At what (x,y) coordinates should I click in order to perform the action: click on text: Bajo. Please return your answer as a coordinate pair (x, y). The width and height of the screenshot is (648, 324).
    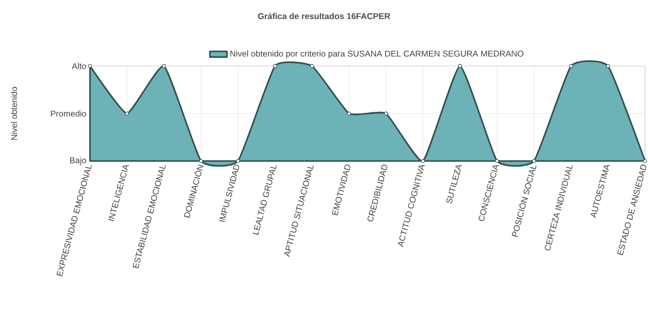
    Looking at the image, I should click on (78, 161).